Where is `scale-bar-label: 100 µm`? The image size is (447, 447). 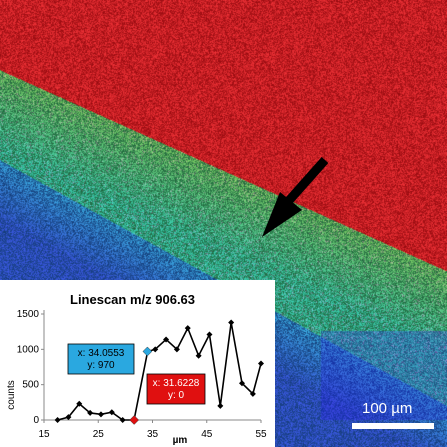 scale-bar-label: 100 µm is located at coordinates (387, 408).